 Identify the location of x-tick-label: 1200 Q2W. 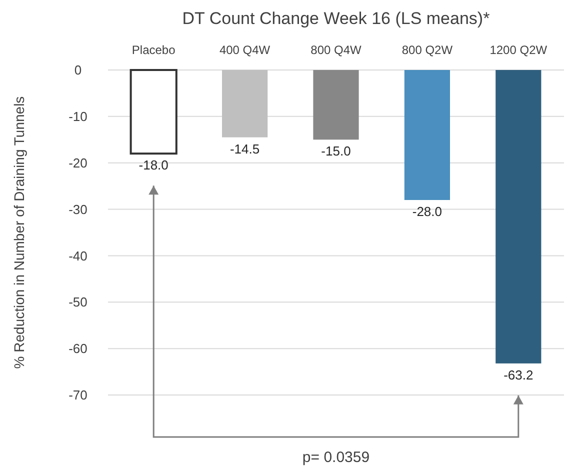
(519, 50).